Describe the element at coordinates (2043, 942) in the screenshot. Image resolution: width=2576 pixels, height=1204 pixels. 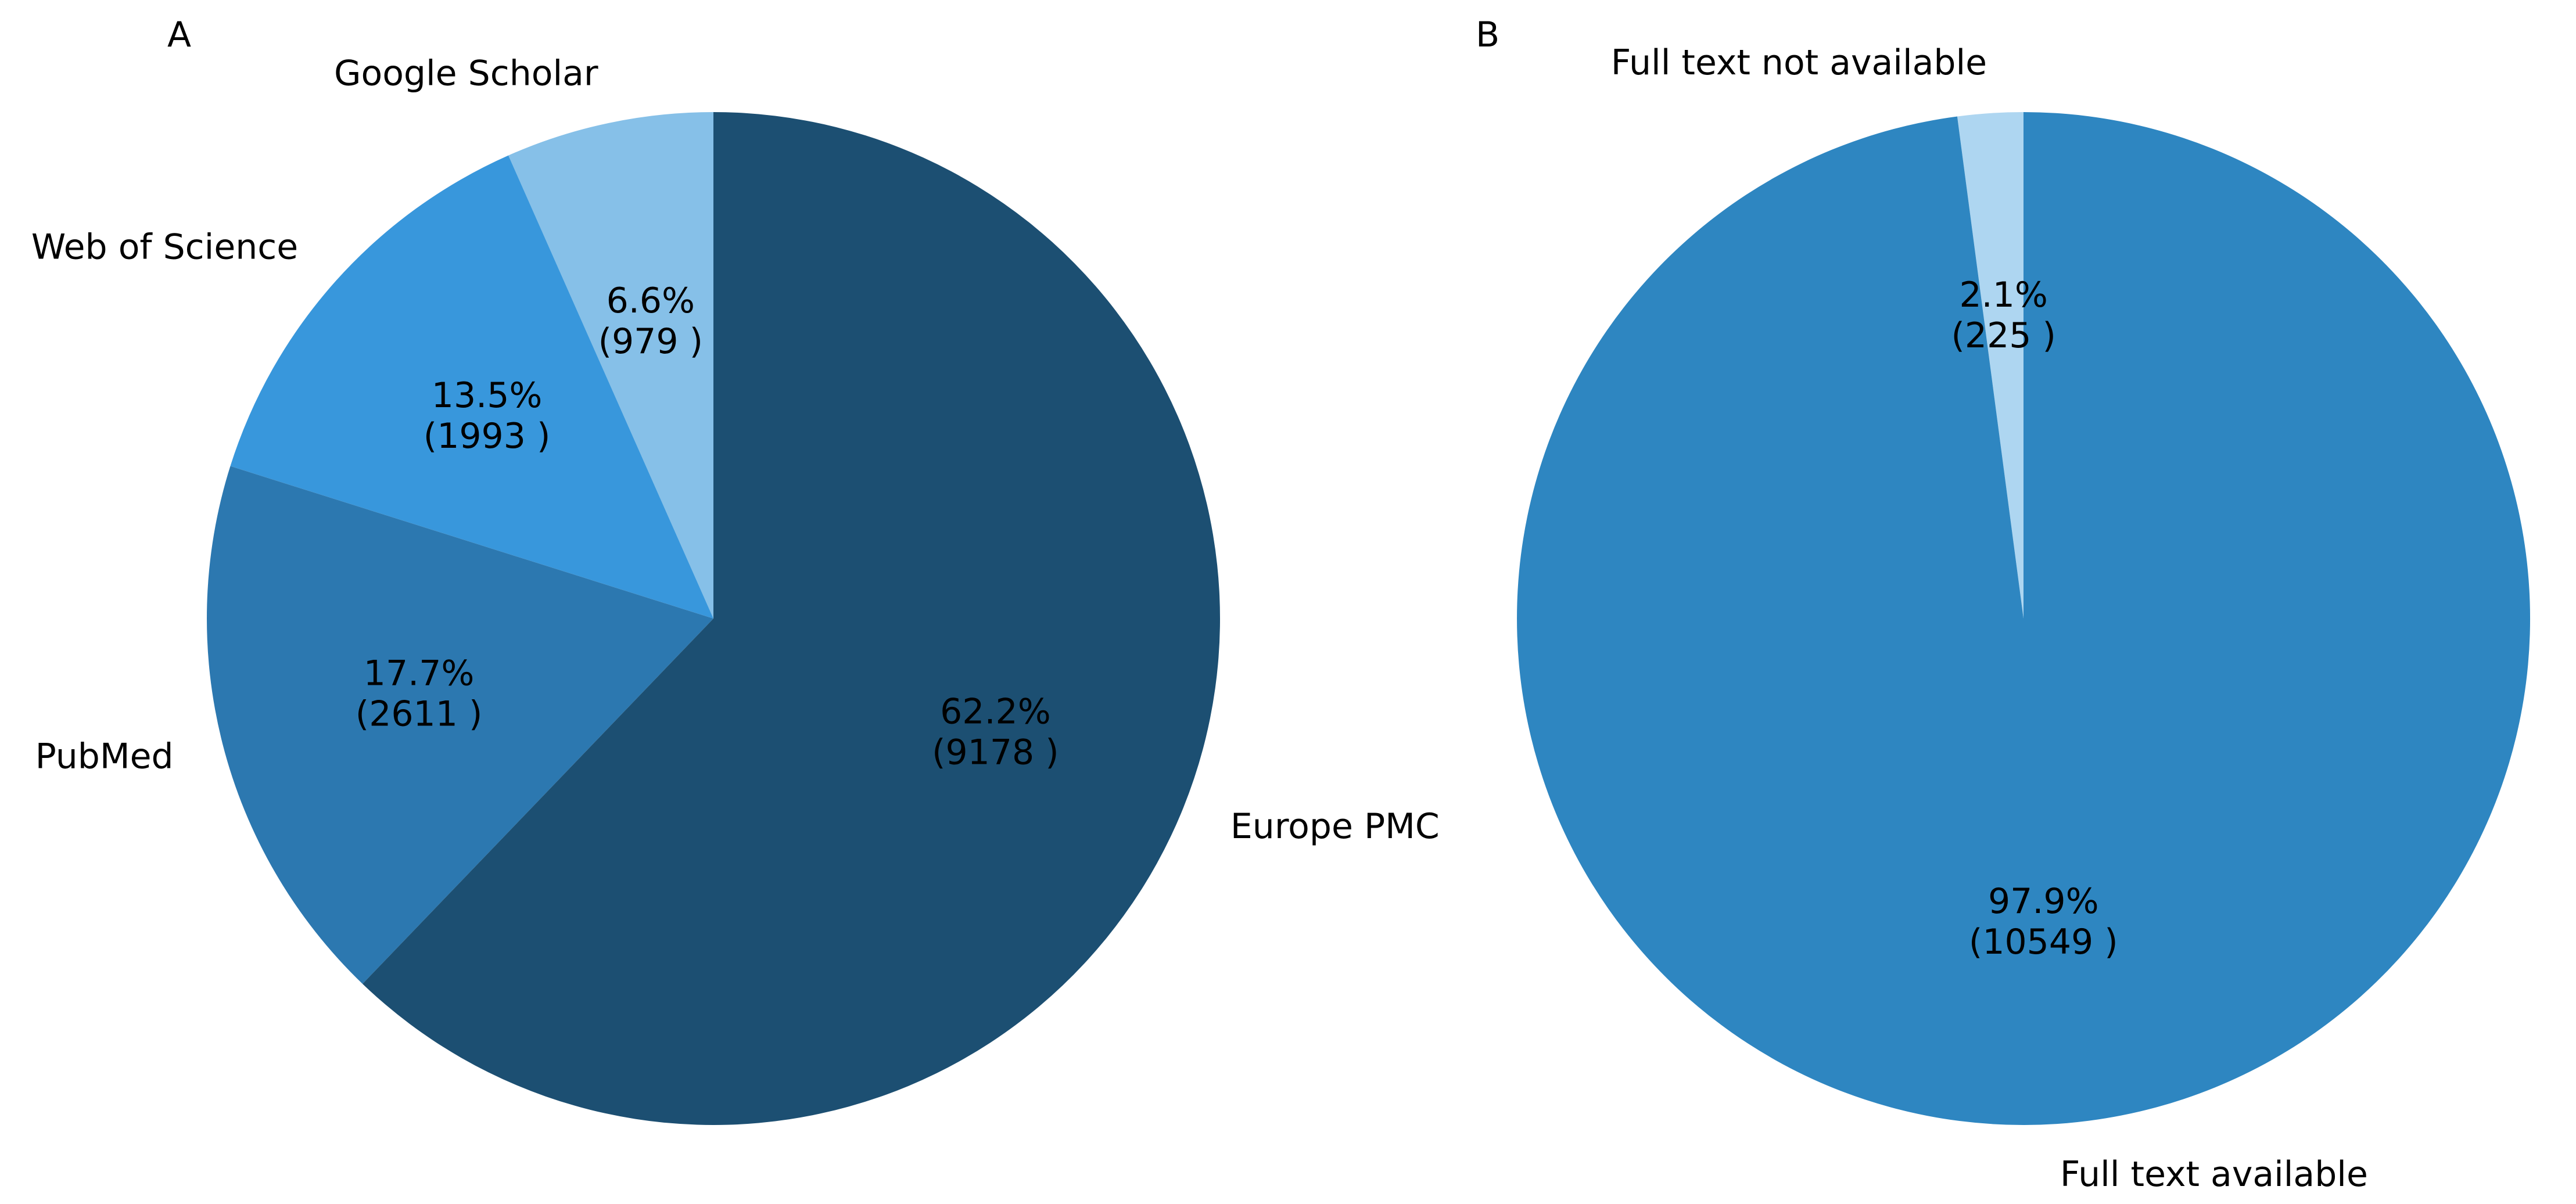
I see `slice-count-full-text-available: (10549 )` at that location.